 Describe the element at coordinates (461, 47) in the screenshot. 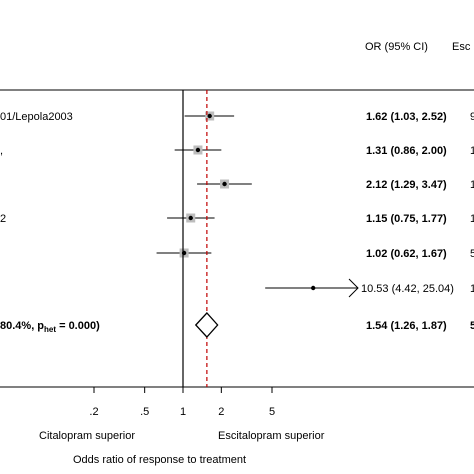

I see `weight-column-header: Esc` at that location.